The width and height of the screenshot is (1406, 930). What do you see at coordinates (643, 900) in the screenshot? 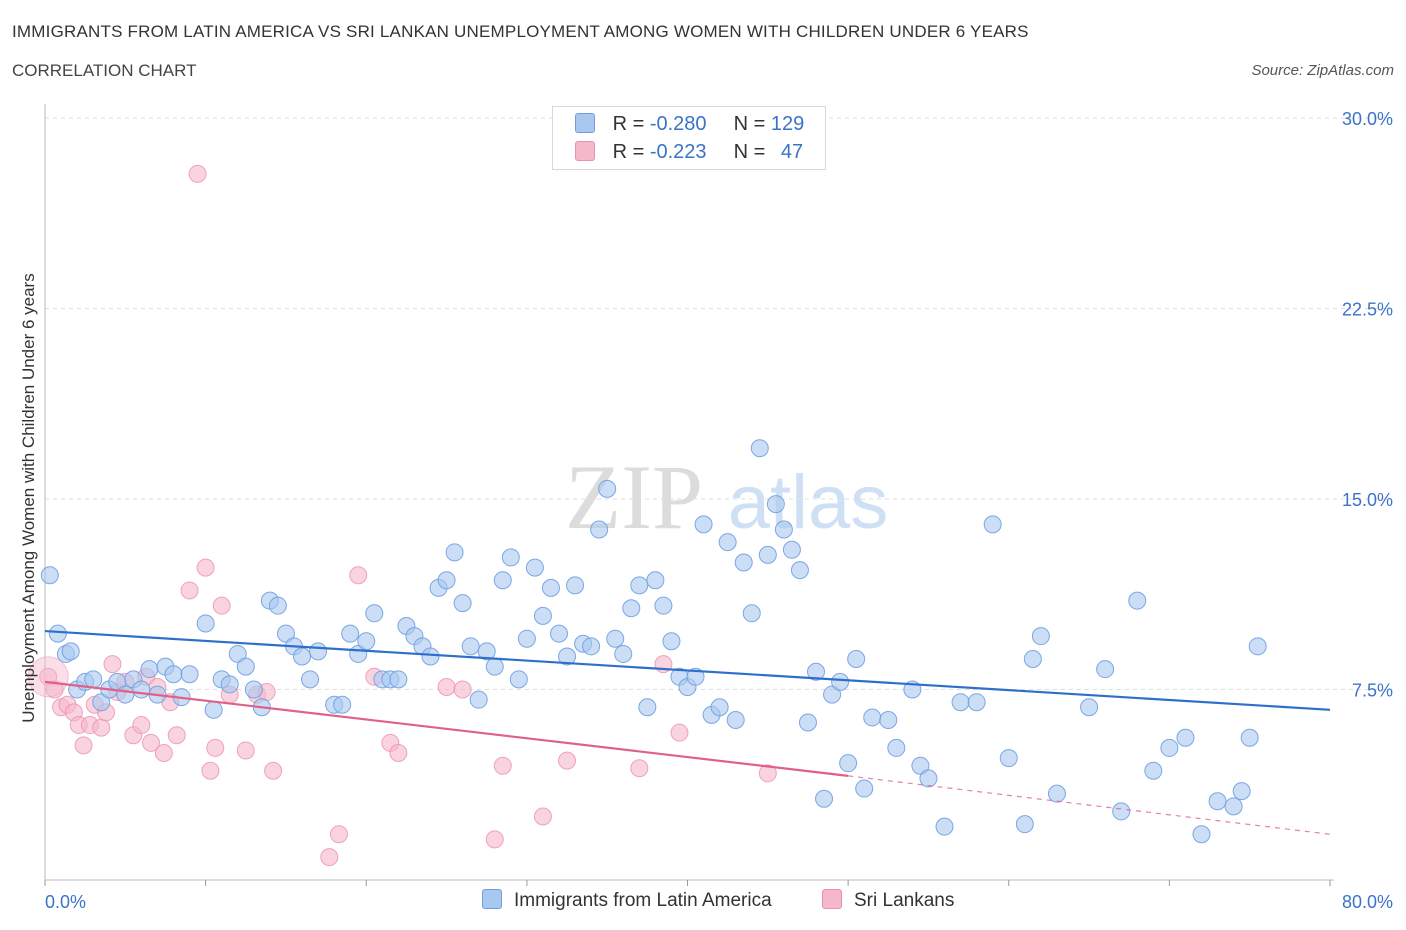
I see `legend-label: Immigrants from Latin America` at bounding box center [643, 900].